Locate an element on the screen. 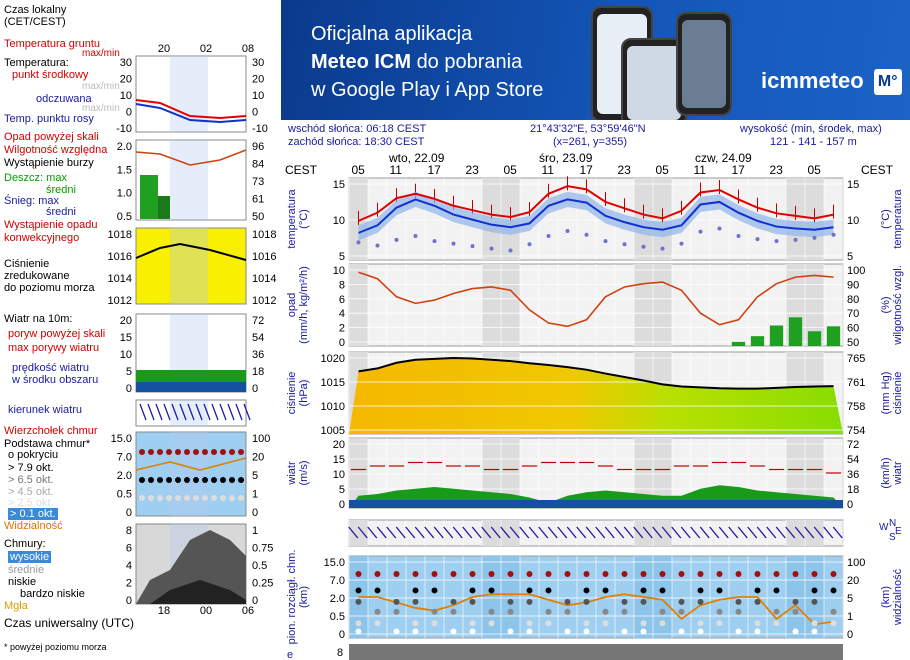 The width and height of the screenshot is (910, 660). legend-humidity-line is located at coordinates (191, 157).